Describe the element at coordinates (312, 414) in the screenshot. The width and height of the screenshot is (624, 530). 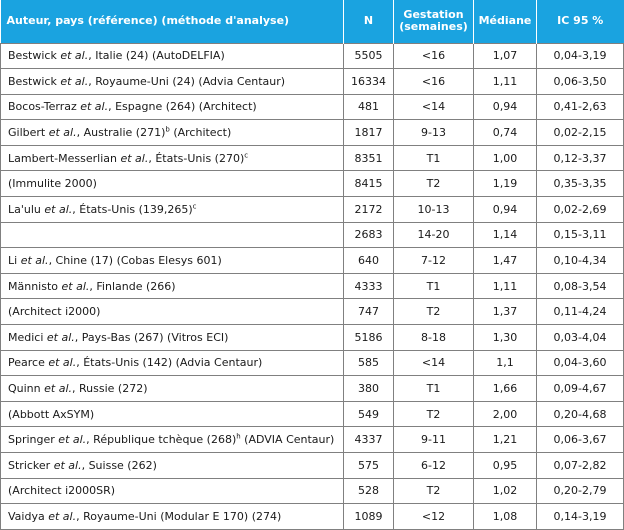
I see `table-row: (Abbott AxSYM) 549 T2 2,00 0,20-4,68` at that location.